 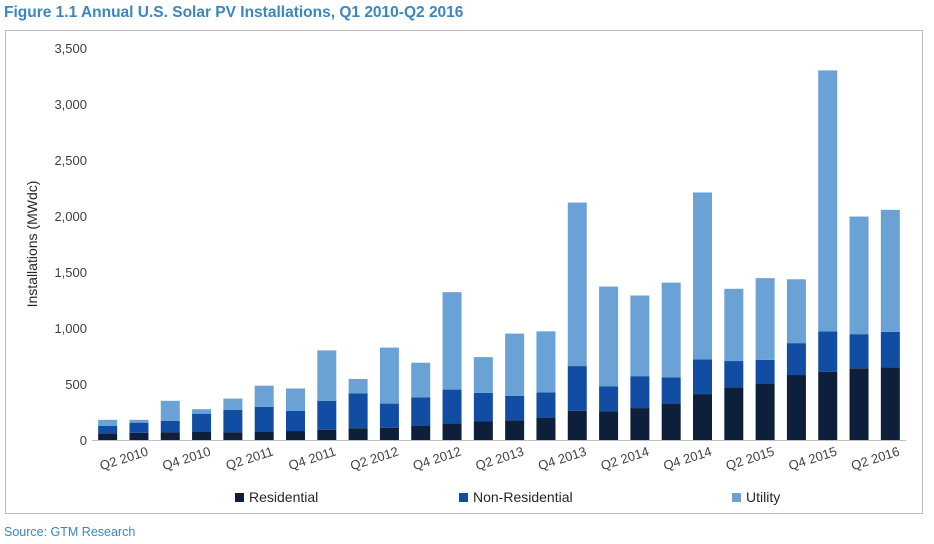 I want to click on bar-residential-q1-2012, so click(x=358, y=434).